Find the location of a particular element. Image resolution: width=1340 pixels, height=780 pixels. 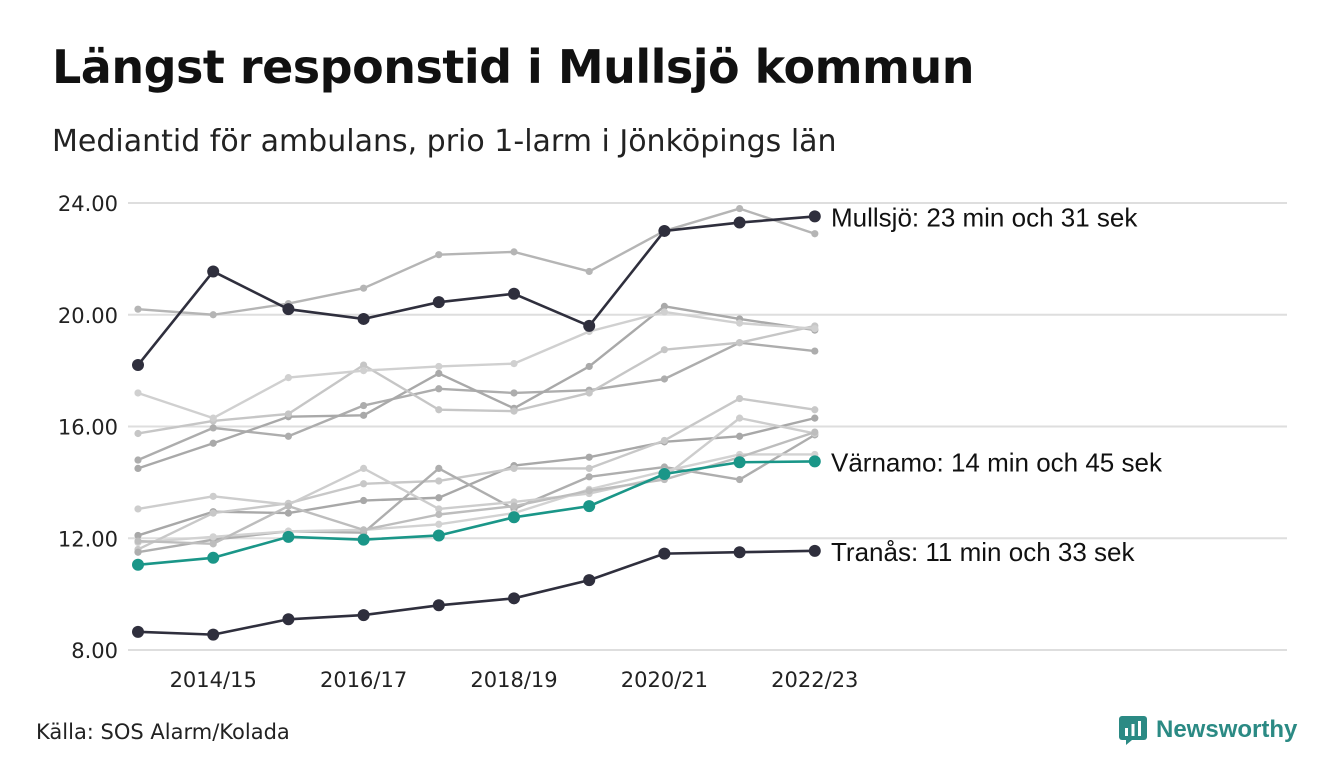

y-tick-label: 16.00 is located at coordinates (88, 428).